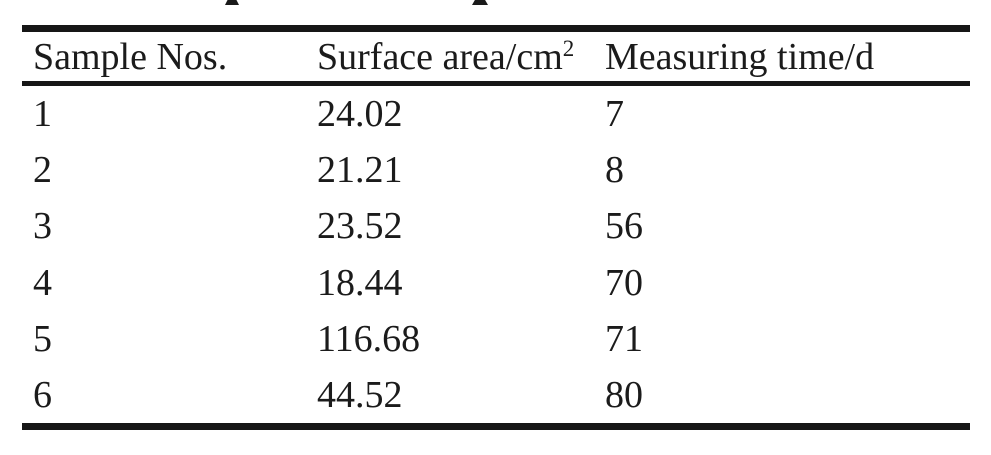 The width and height of the screenshot is (991, 455). What do you see at coordinates (496, 114) in the screenshot?
I see `table-row: 1 24.02 7` at bounding box center [496, 114].